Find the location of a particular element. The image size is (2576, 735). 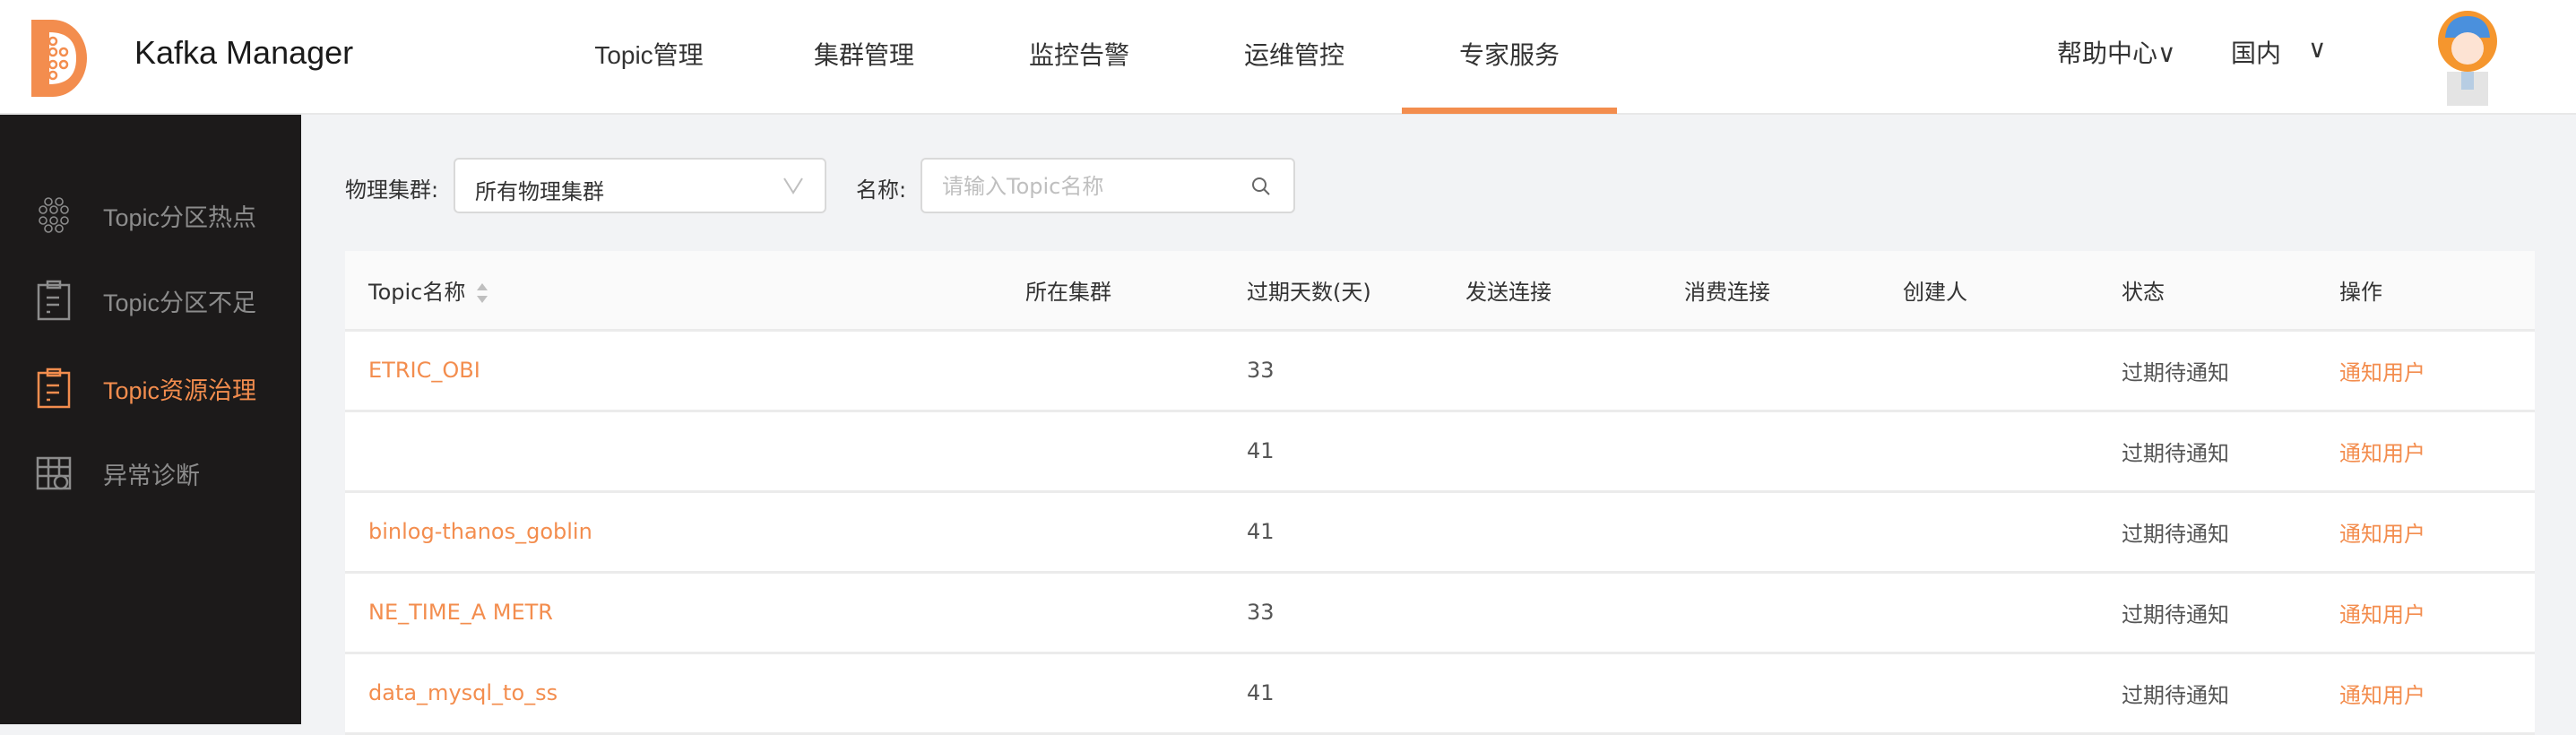

topic-name-search is located at coordinates (1108, 185).